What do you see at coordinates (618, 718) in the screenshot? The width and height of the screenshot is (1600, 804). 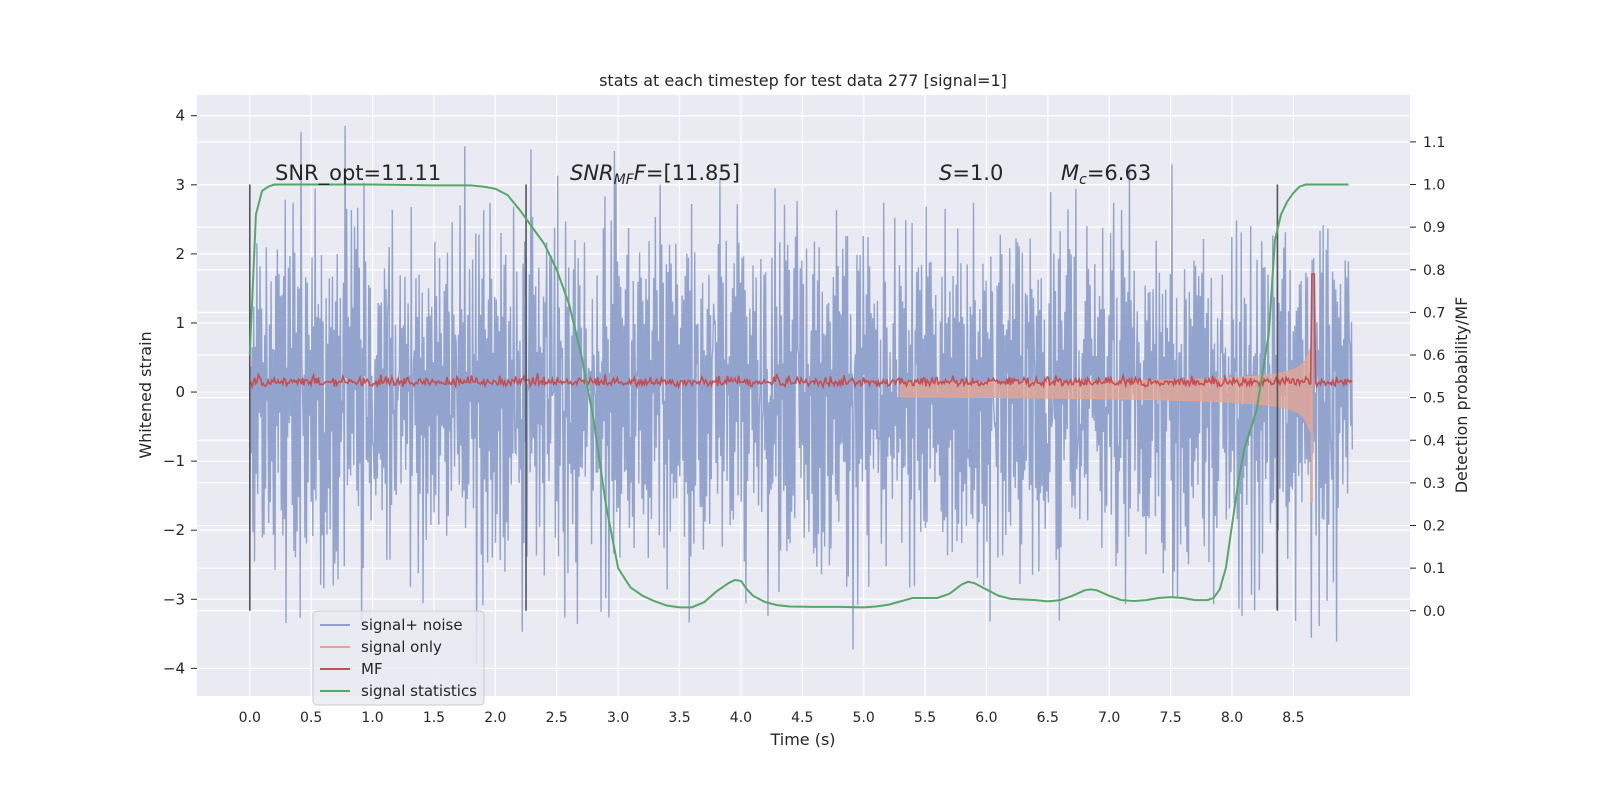 I see `x-tick-label-6: 3.0` at bounding box center [618, 718].